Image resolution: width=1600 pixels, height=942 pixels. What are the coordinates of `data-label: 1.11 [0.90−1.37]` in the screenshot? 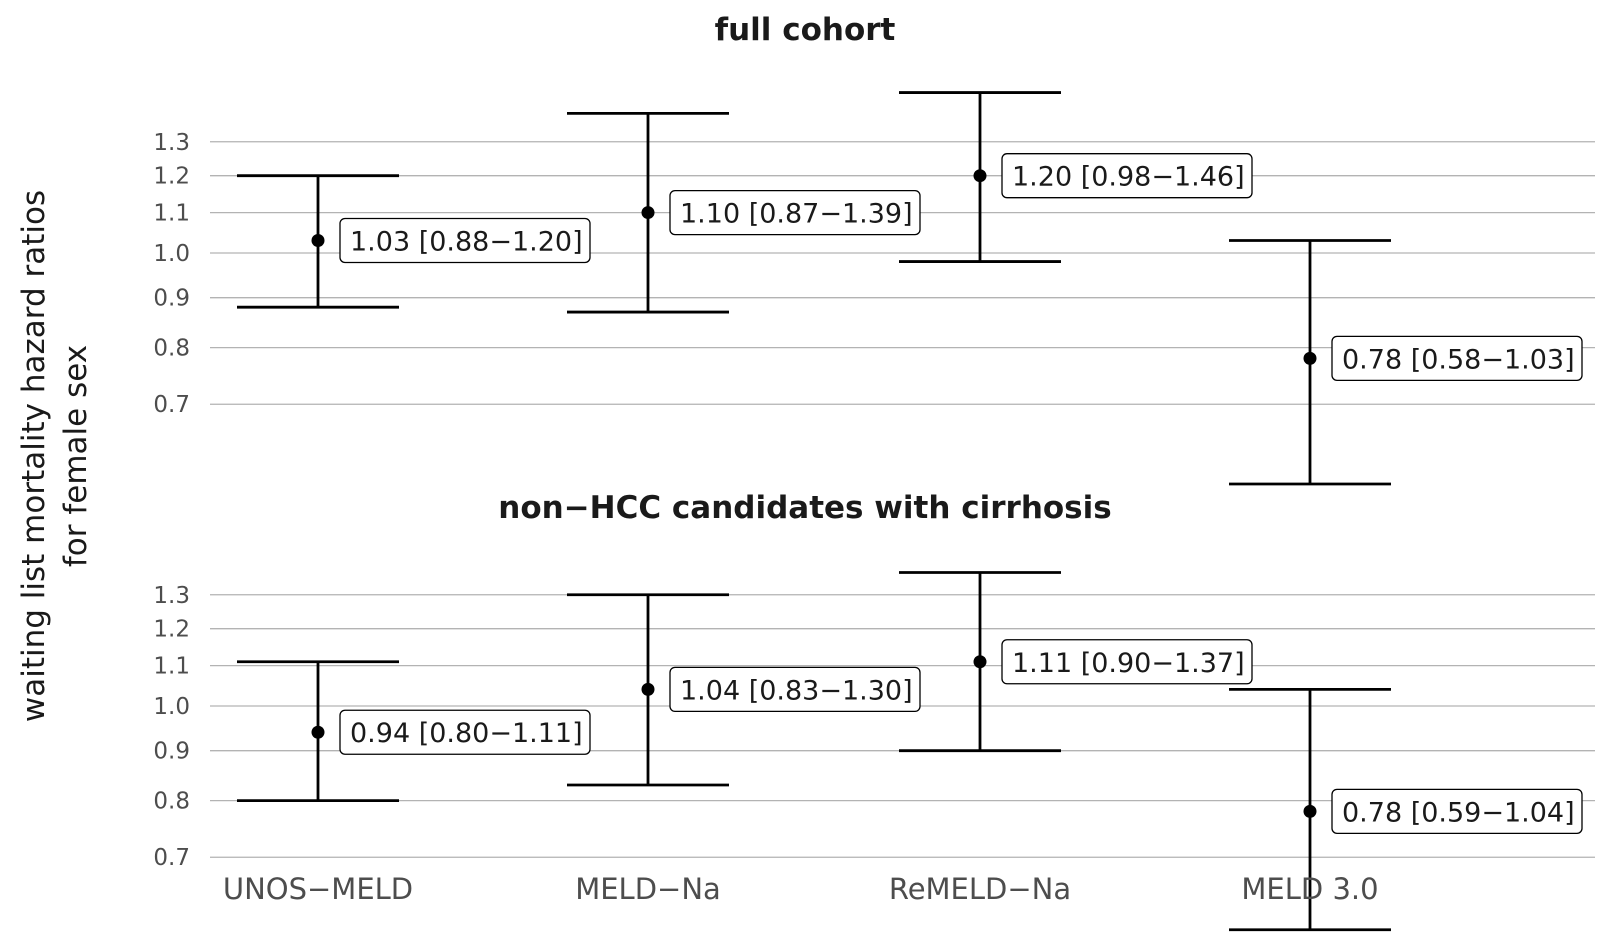 It's located at (1128, 663).